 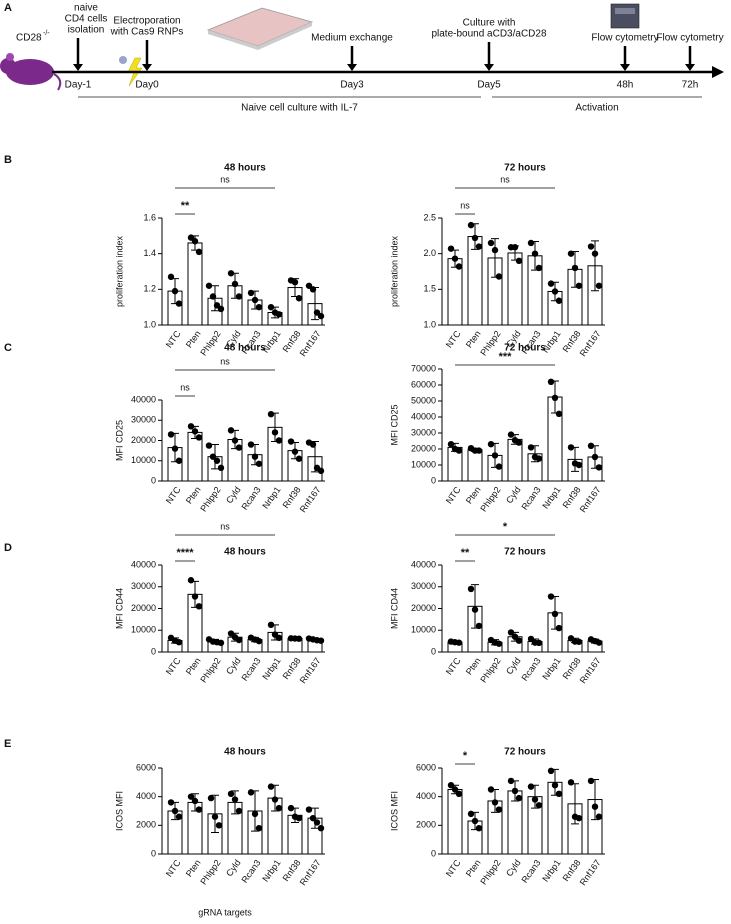 What do you see at coordinates (394, 811) in the screenshot?
I see `y-axis-label: ICOS MFI` at bounding box center [394, 811].